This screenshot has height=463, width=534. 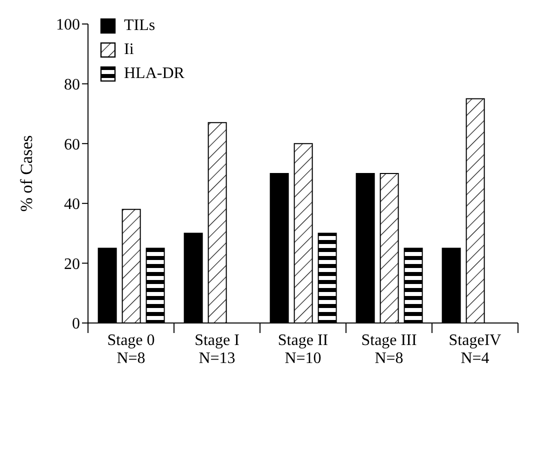 I want to click on legend-label: HLA-DR, so click(x=154, y=74).